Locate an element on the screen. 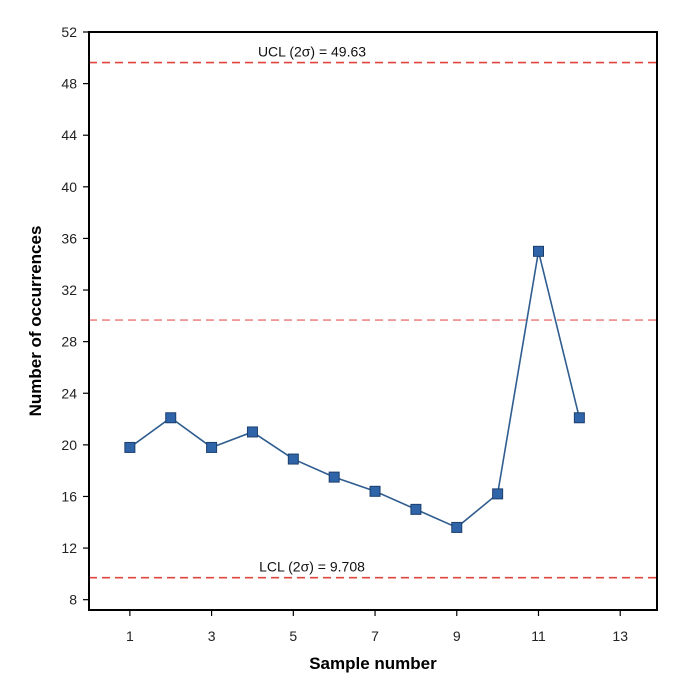 This screenshot has width=683, height=697. y-tick-label: 28 is located at coordinates (69, 342).